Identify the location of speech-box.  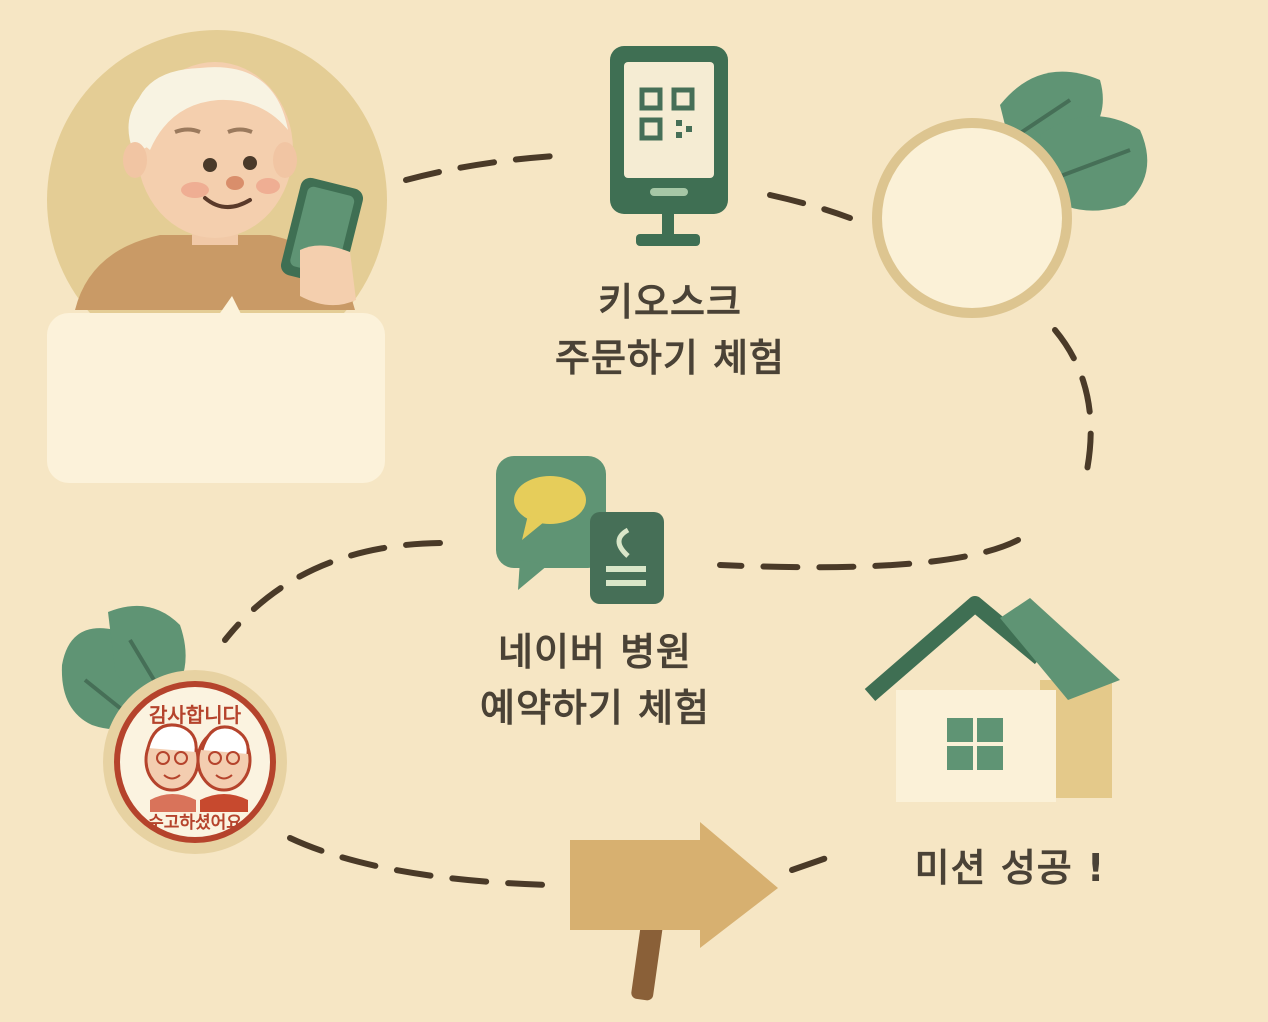
(216, 389).